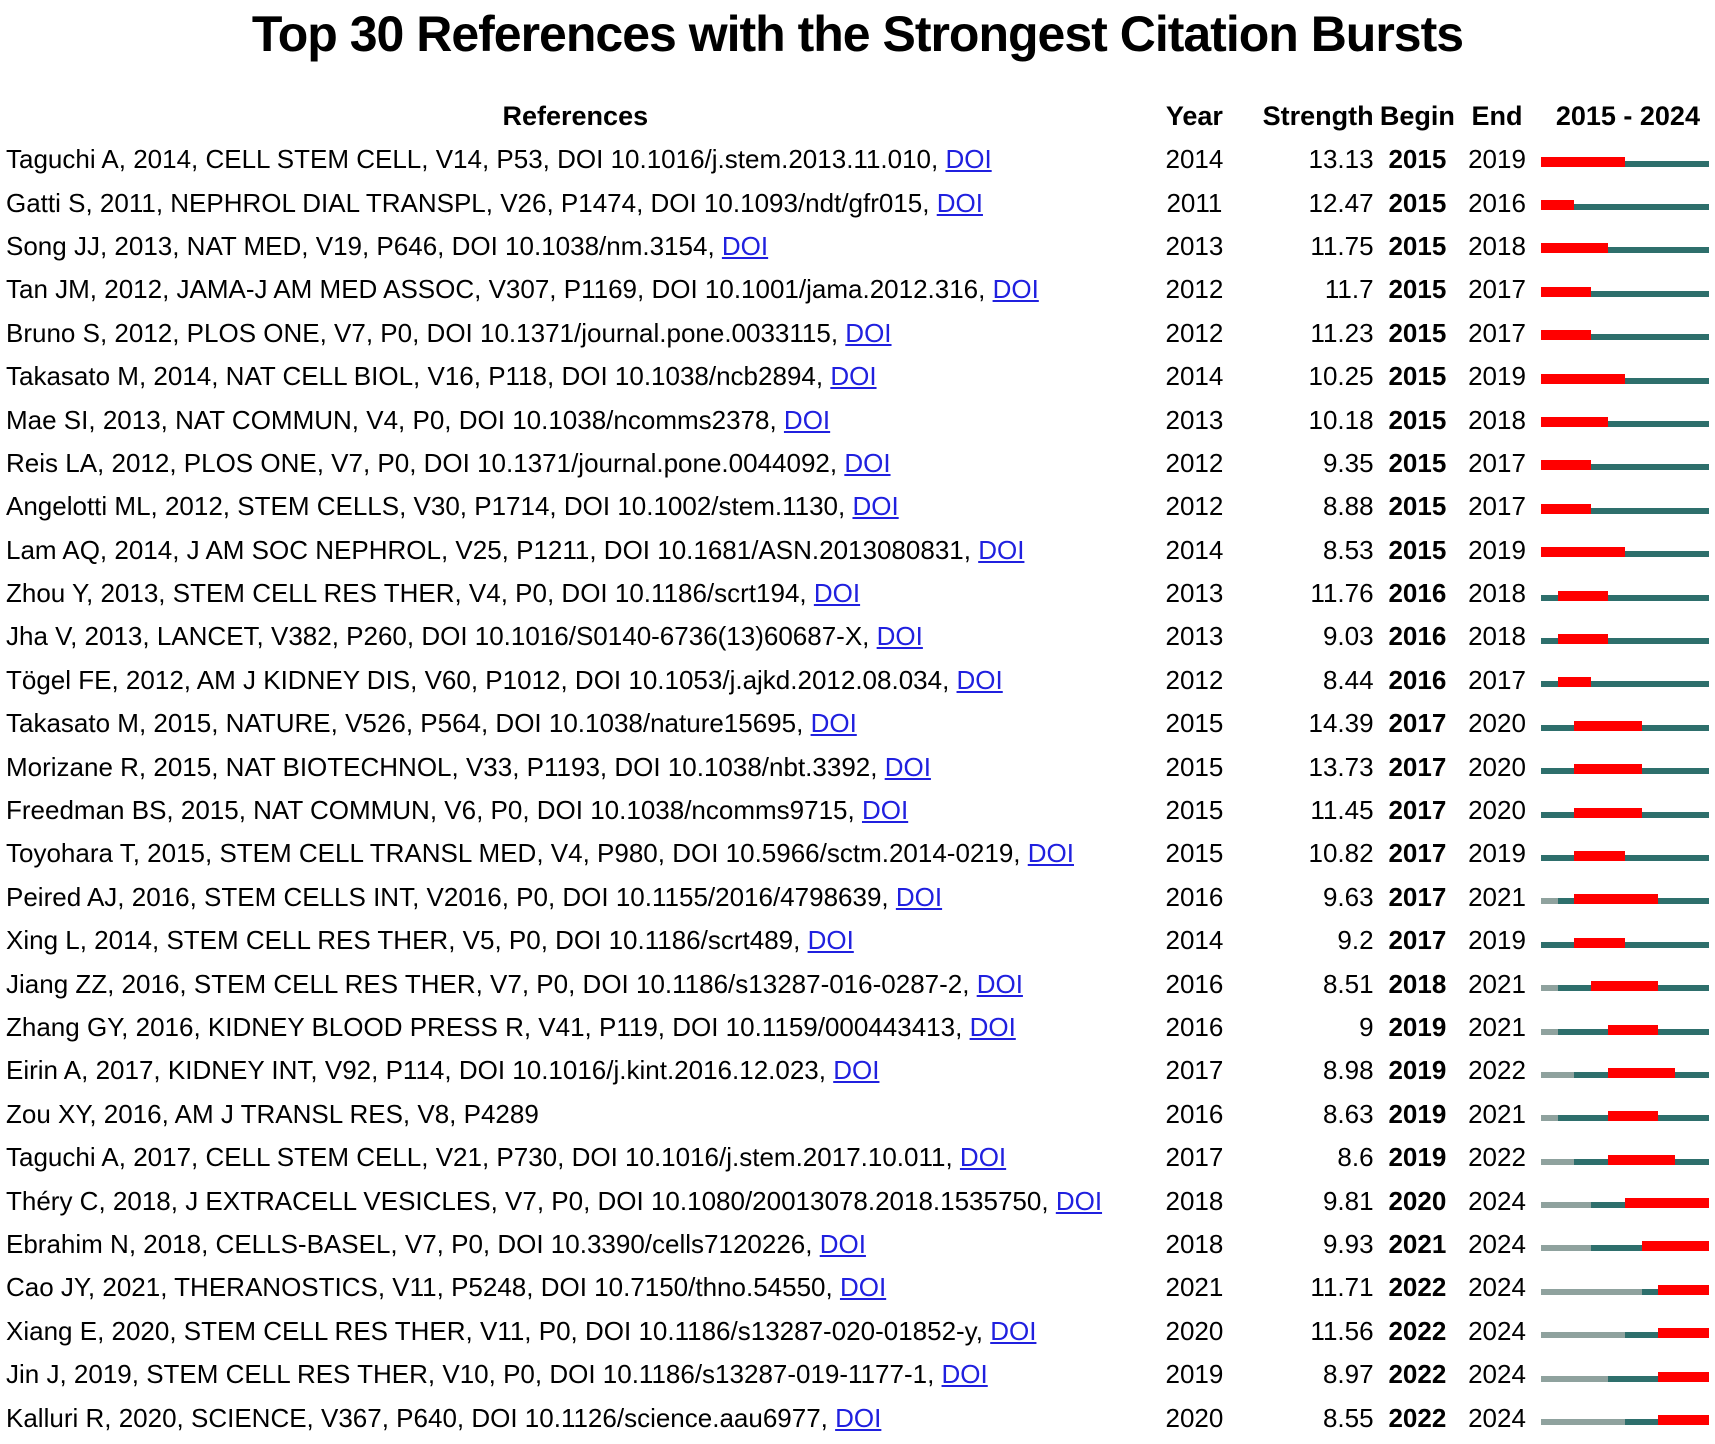 The height and width of the screenshot is (1444, 1715). Describe the element at coordinates (1194, 419) in the screenshot. I see `publication-year: 2013` at that location.